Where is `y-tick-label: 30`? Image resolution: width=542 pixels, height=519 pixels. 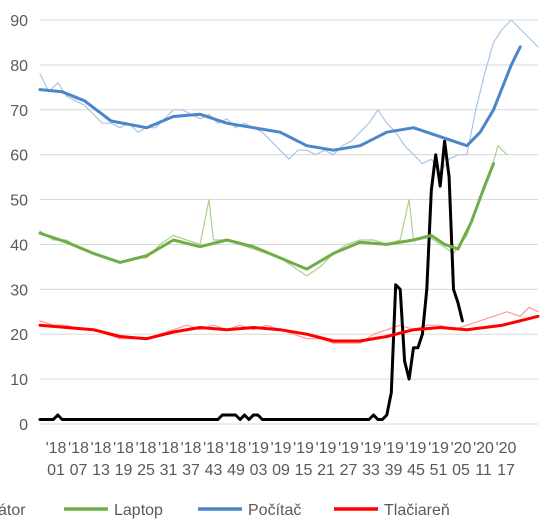
y-tick-label: 30 is located at coordinates (19, 290).